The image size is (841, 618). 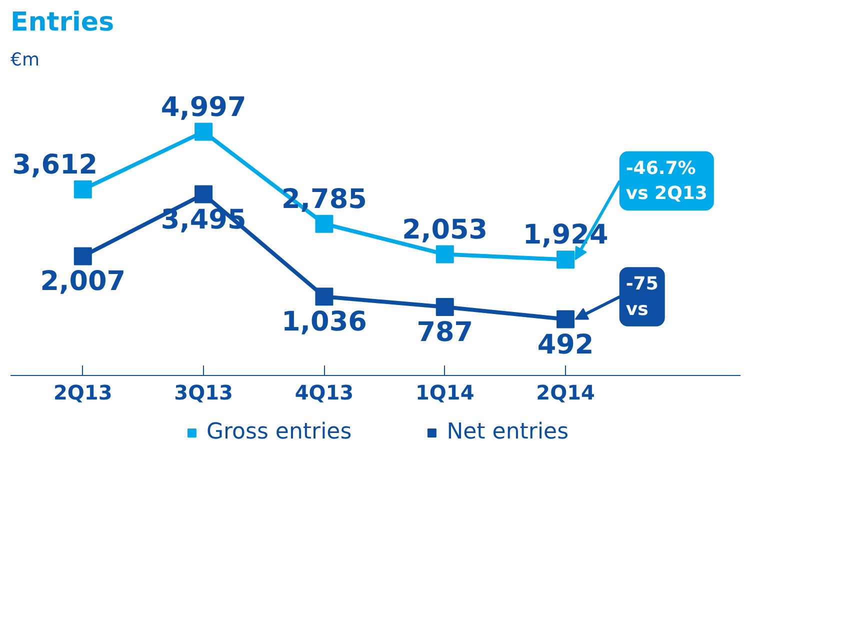 I want to click on data-label: 2,053, so click(x=445, y=230).